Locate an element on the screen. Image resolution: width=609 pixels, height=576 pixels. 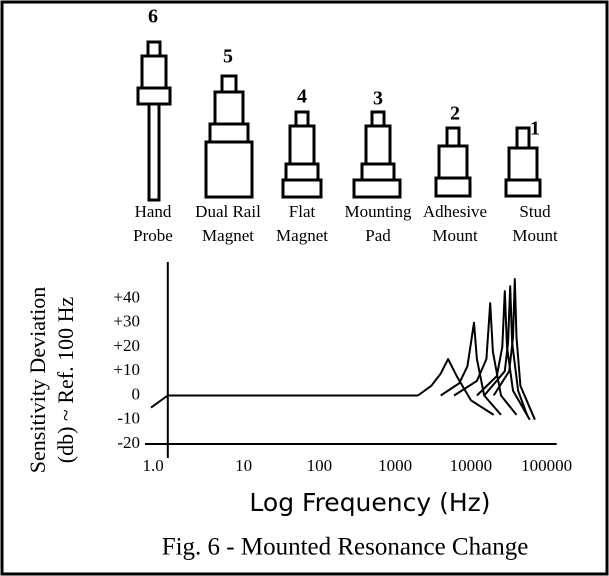
x-tick-label: 100000 is located at coordinates (546, 465).